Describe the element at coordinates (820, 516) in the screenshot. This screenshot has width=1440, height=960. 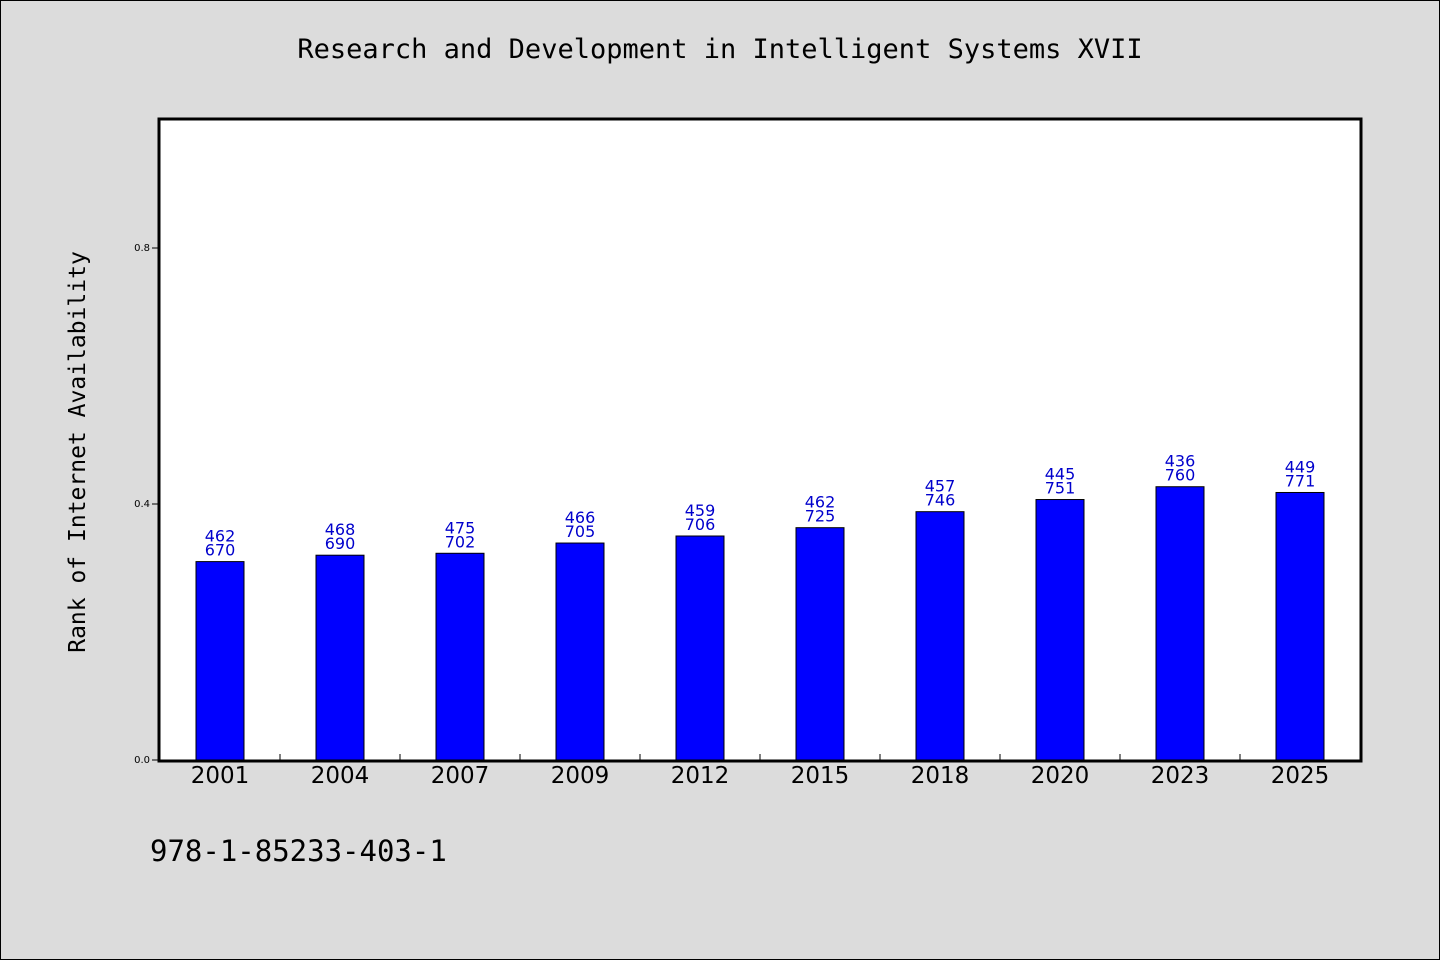
I see `bar-label-bottom-2015: 725` at that location.